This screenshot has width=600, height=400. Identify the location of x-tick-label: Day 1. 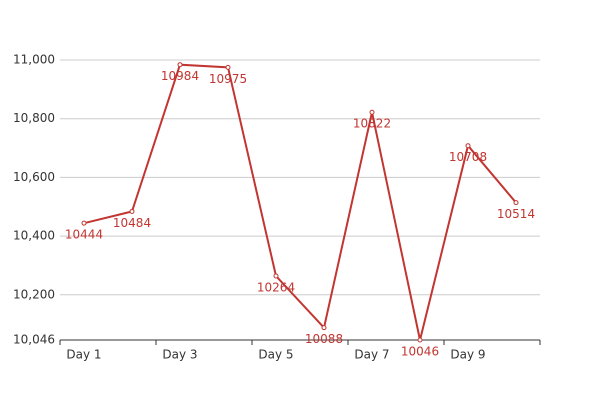
(83, 355).